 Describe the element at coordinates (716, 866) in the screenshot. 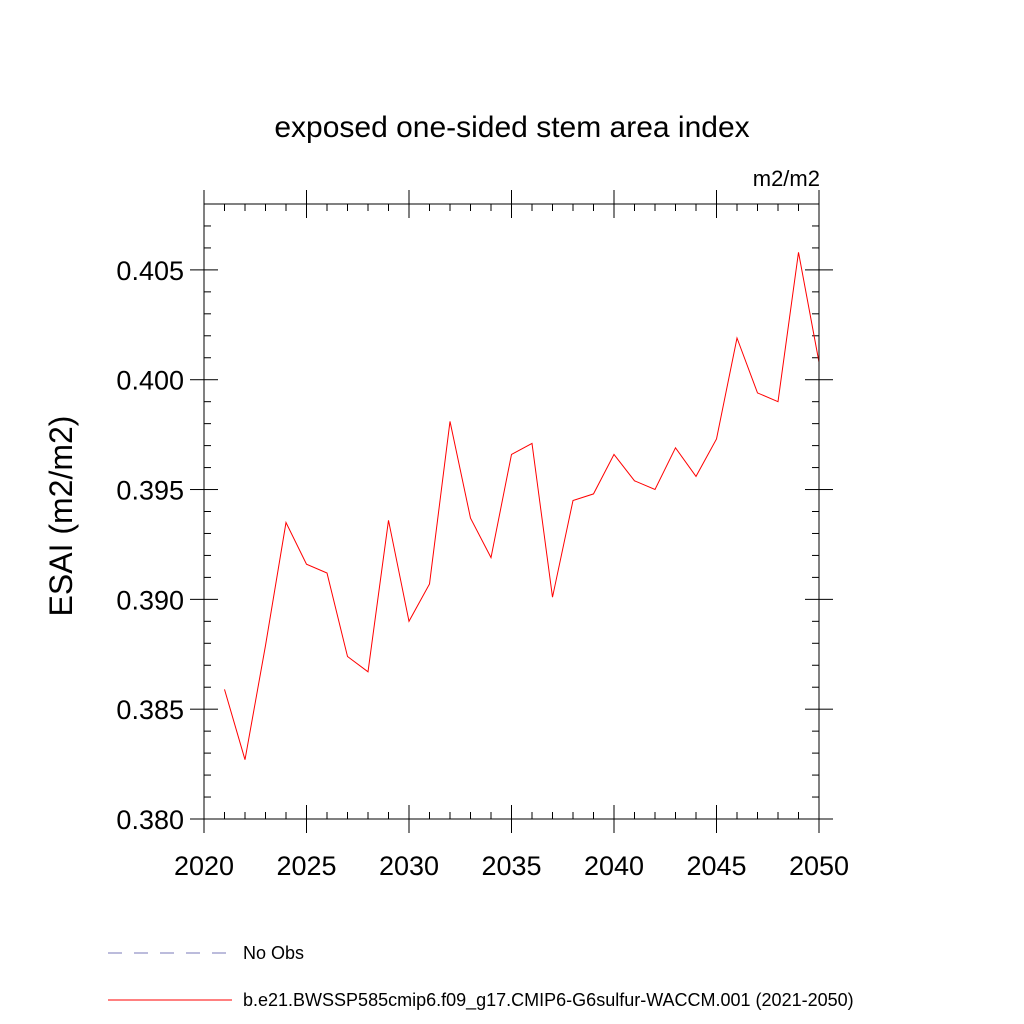

I see `x-tick-label: 2045` at that location.